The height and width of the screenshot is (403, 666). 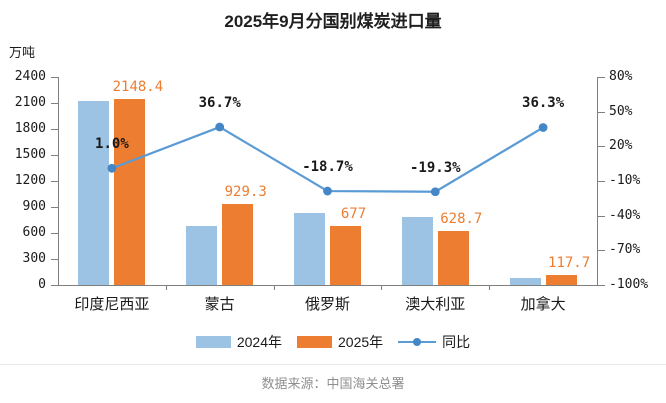 What do you see at coordinates (625, 180) in the screenshot?
I see `right-axis-tick-label: -10%` at bounding box center [625, 180].